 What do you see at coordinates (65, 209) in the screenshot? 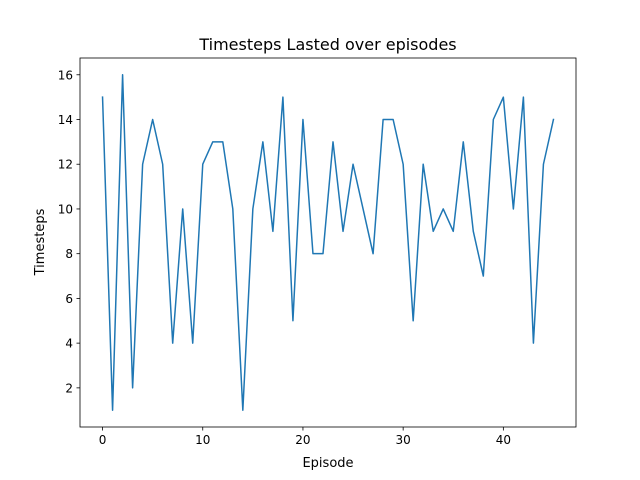
I see `y-tick-label: 10` at bounding box center [65, 209].